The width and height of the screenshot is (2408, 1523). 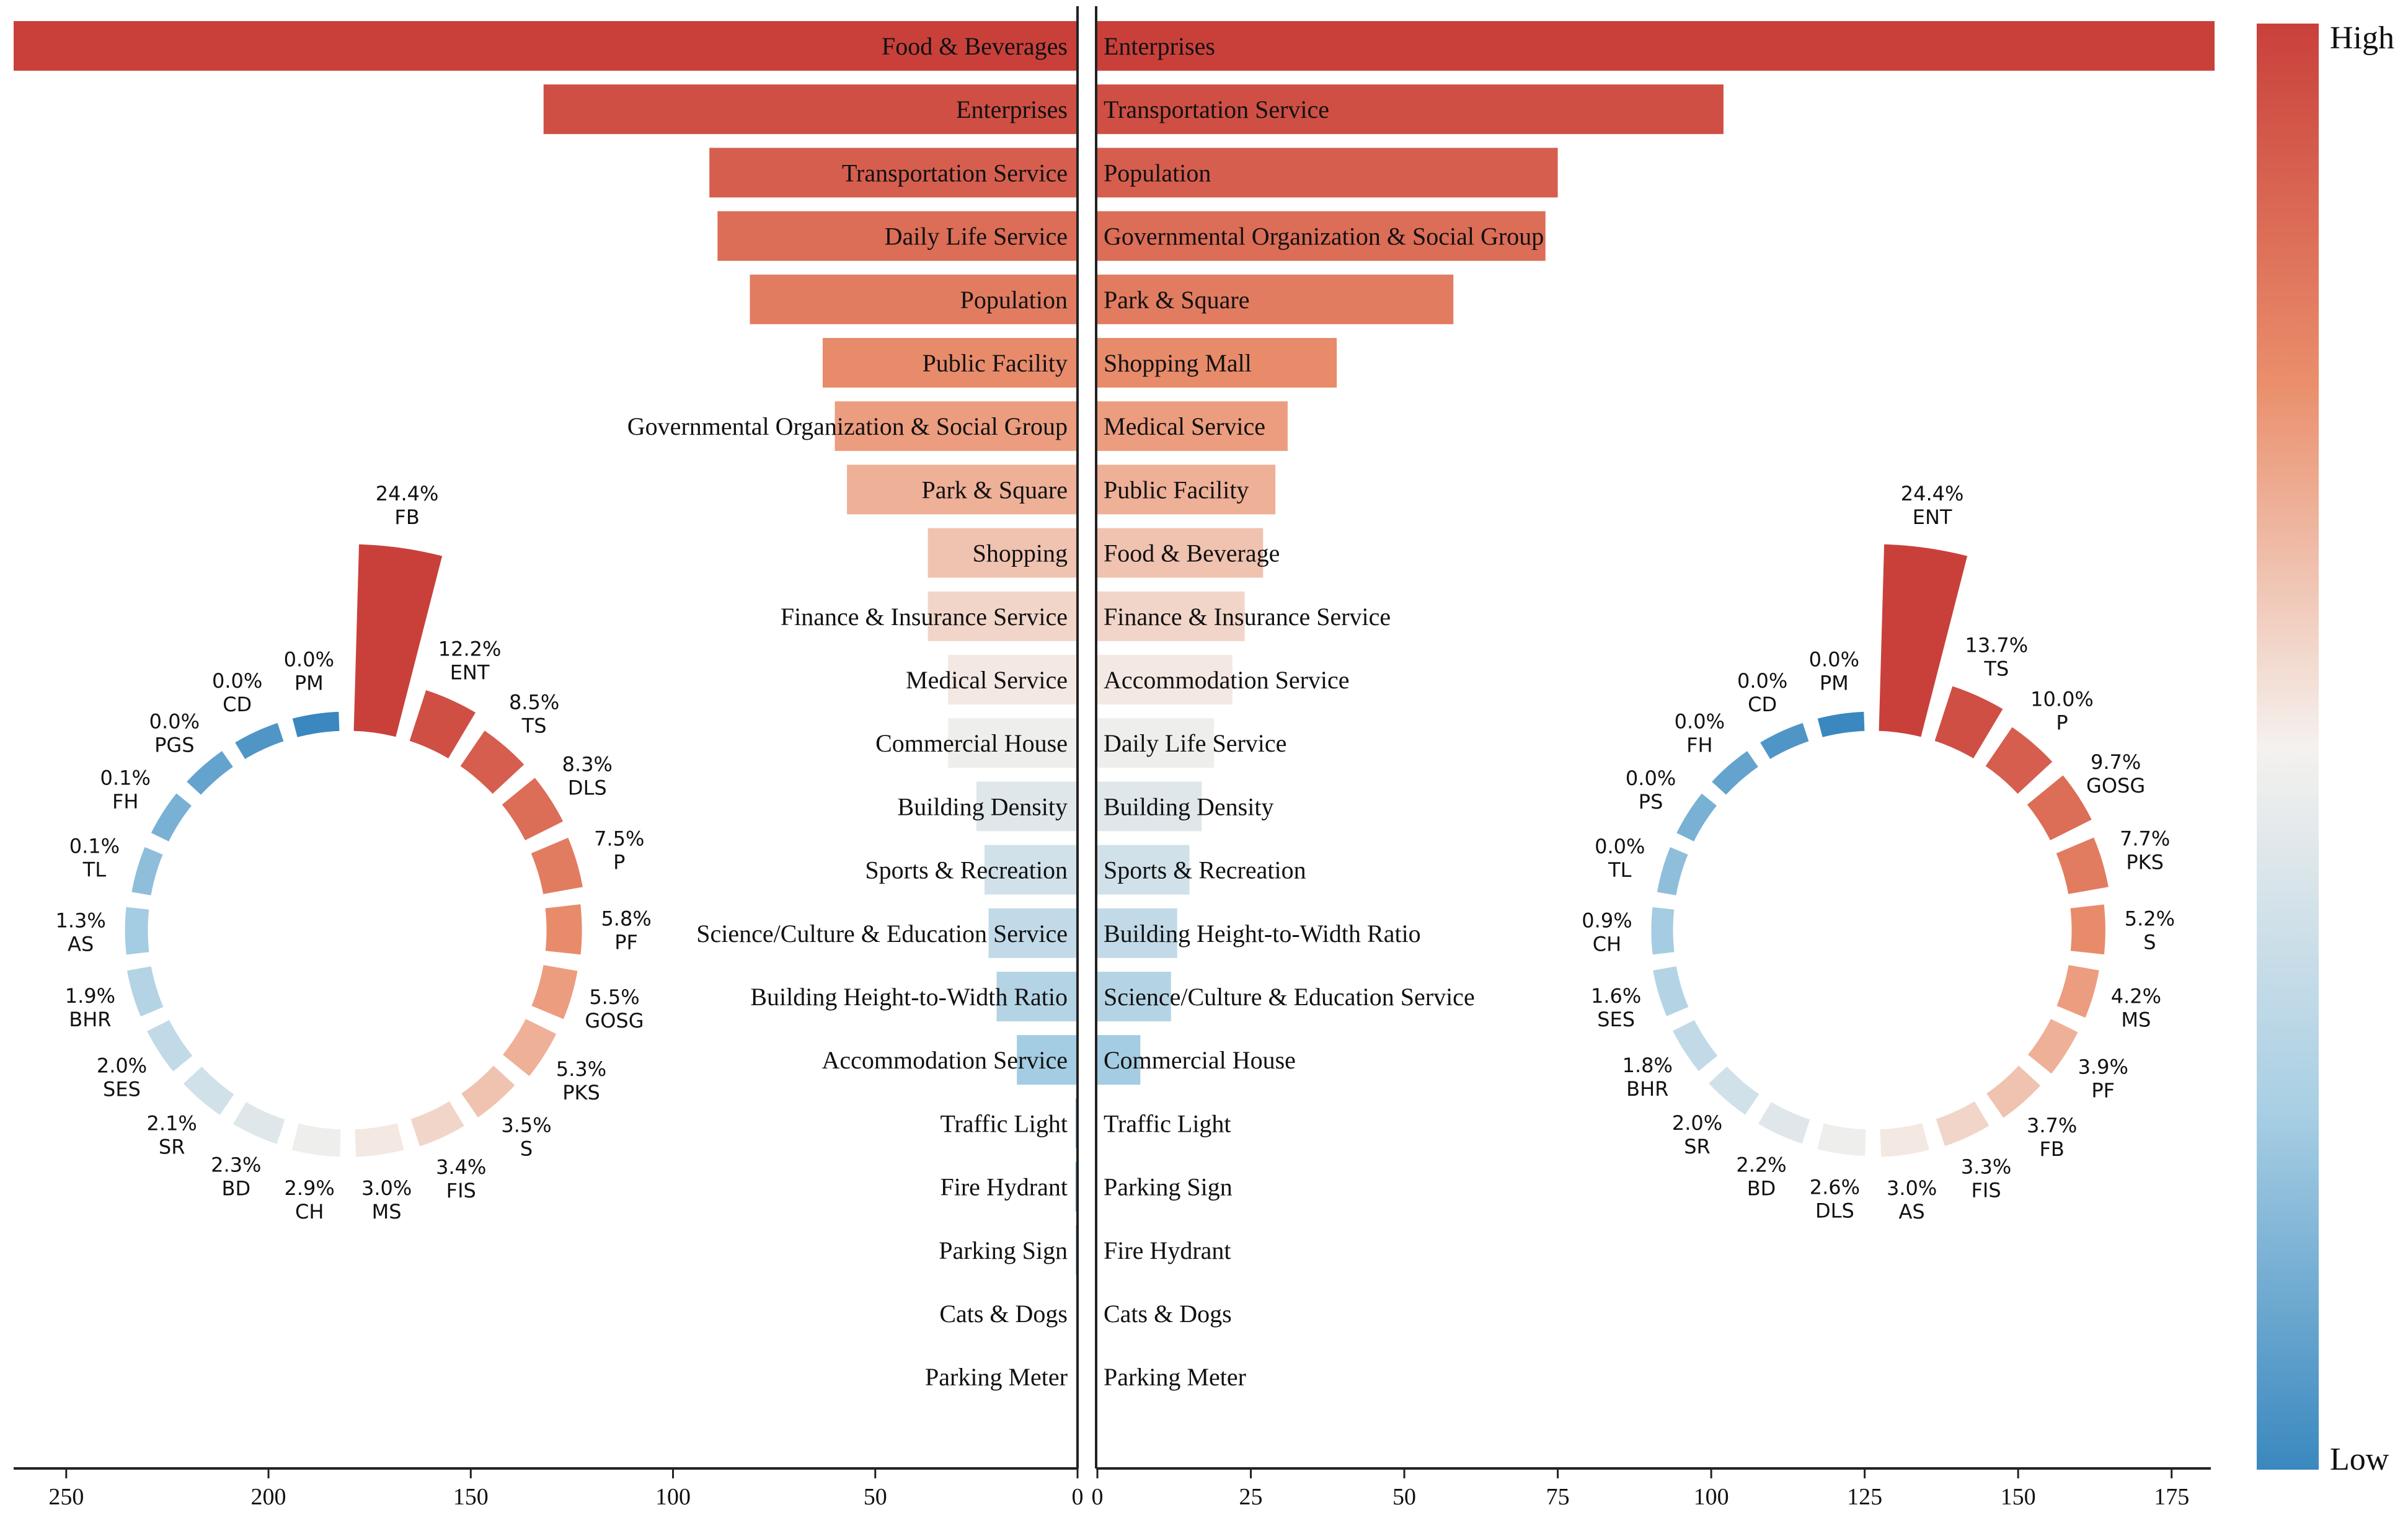 I want to click on polar-percent-label: 3.9%, so click(x=2103, y=1067).